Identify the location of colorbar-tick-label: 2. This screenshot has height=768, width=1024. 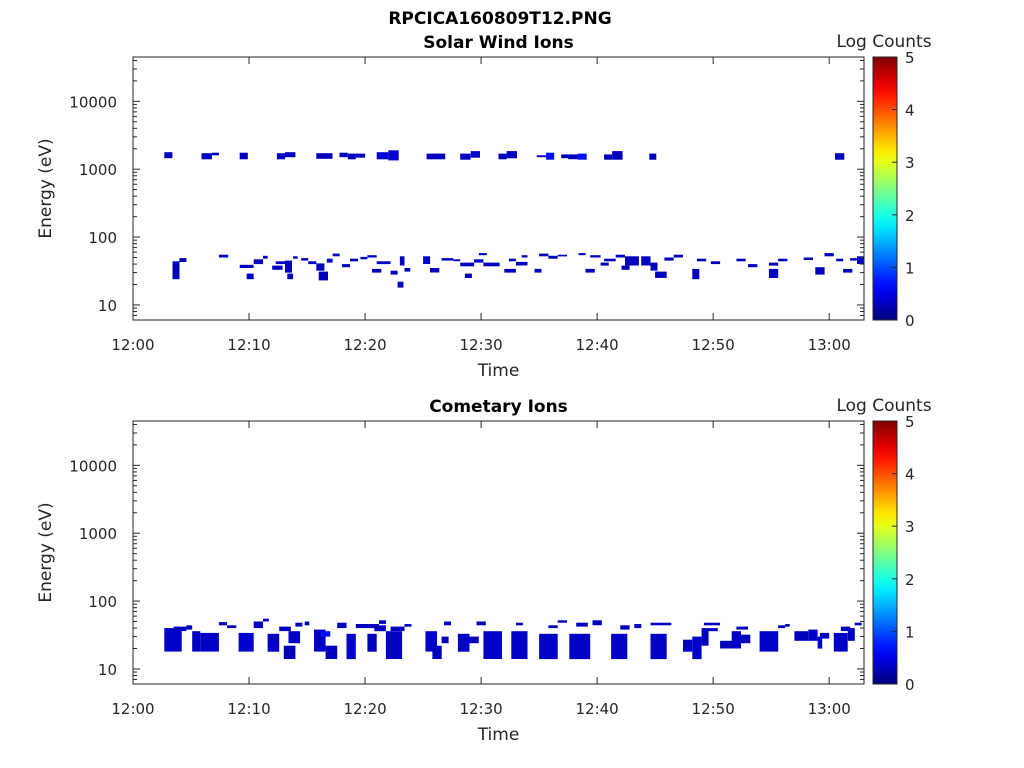
(910, 216).